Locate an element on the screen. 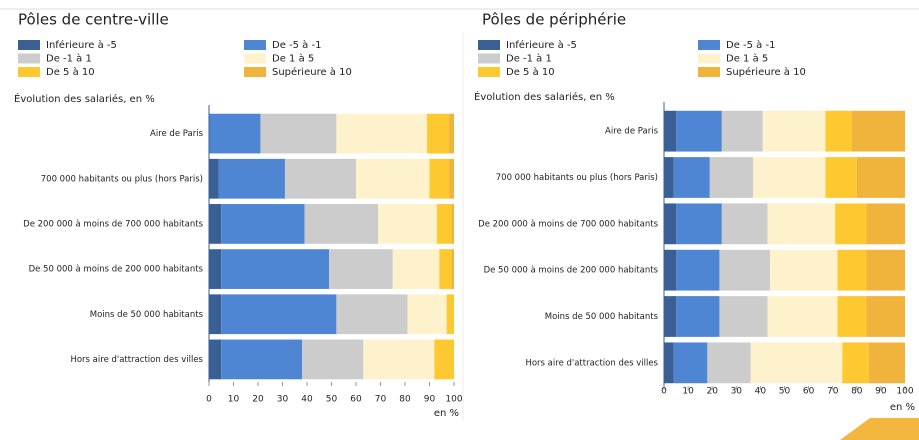  x-tick-label: 80 is located at coordinates (857, 392).